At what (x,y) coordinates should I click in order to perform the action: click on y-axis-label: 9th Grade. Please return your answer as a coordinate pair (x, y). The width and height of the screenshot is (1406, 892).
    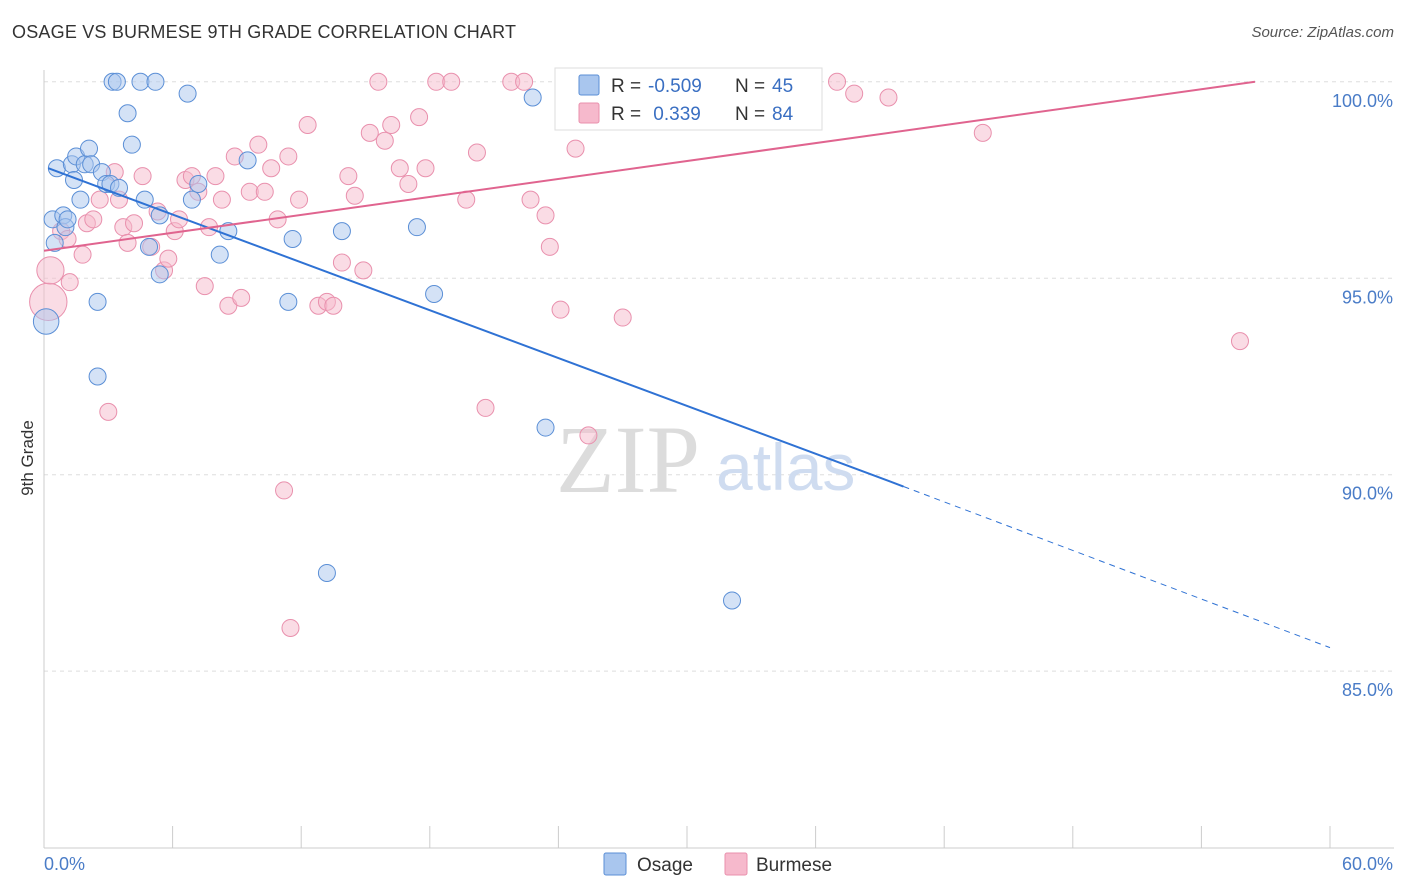
    Looking at the image, I should click on (27, 458).